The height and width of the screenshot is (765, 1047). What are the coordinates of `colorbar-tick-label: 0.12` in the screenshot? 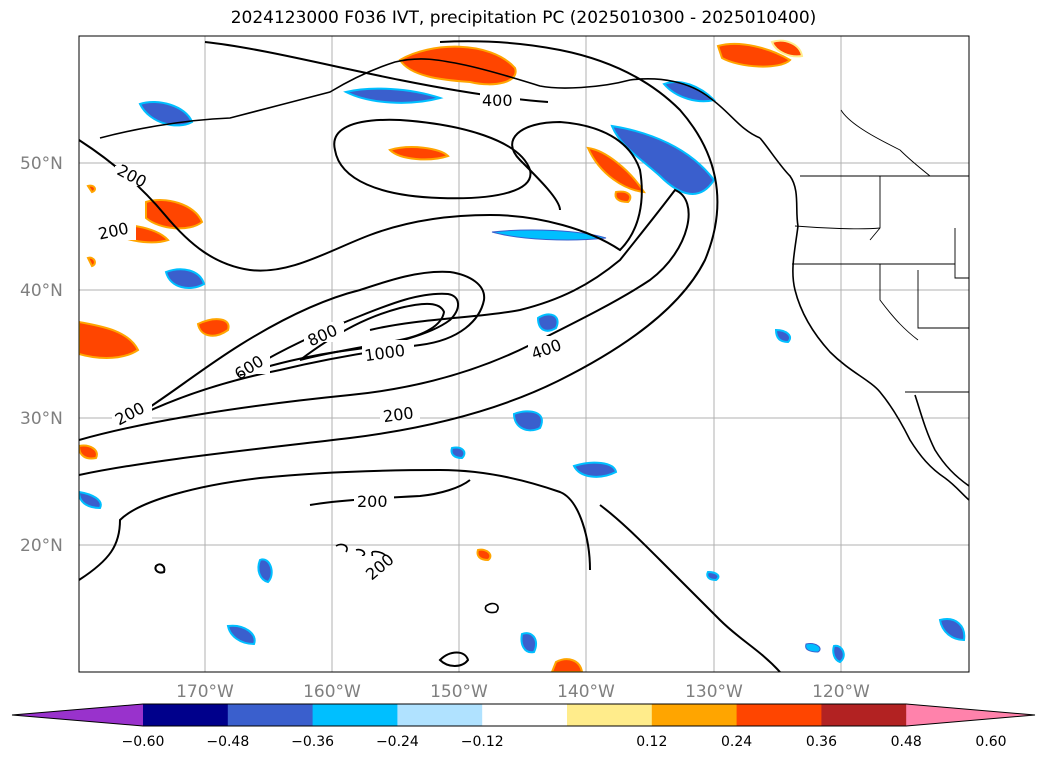 It's located at (651, 742).